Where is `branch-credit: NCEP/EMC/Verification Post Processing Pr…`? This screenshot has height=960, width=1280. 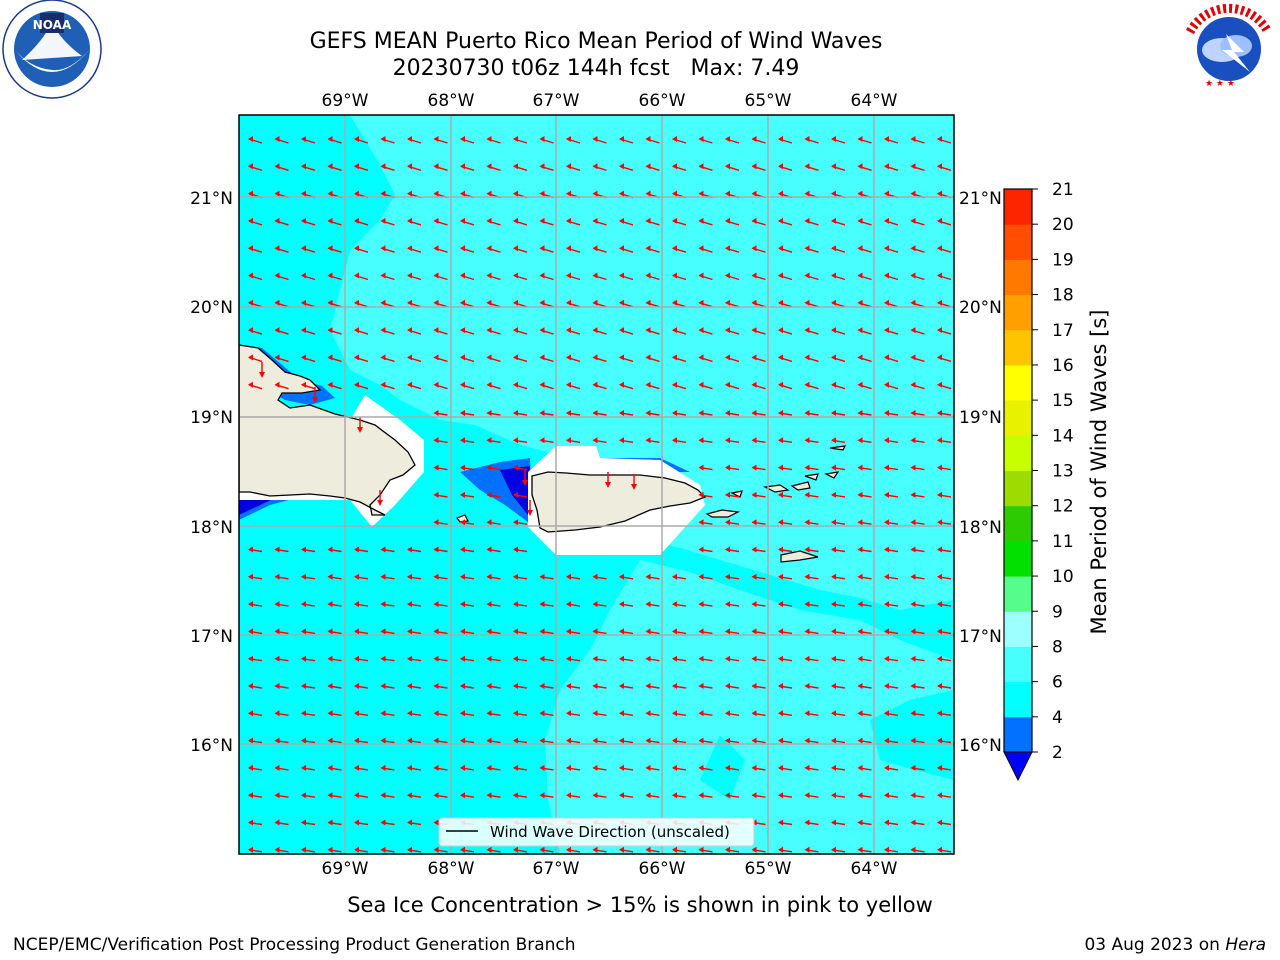
branch-credit: NCEP/EMC/Verification Post Processing Pr… is located at coordinates (294, 945).